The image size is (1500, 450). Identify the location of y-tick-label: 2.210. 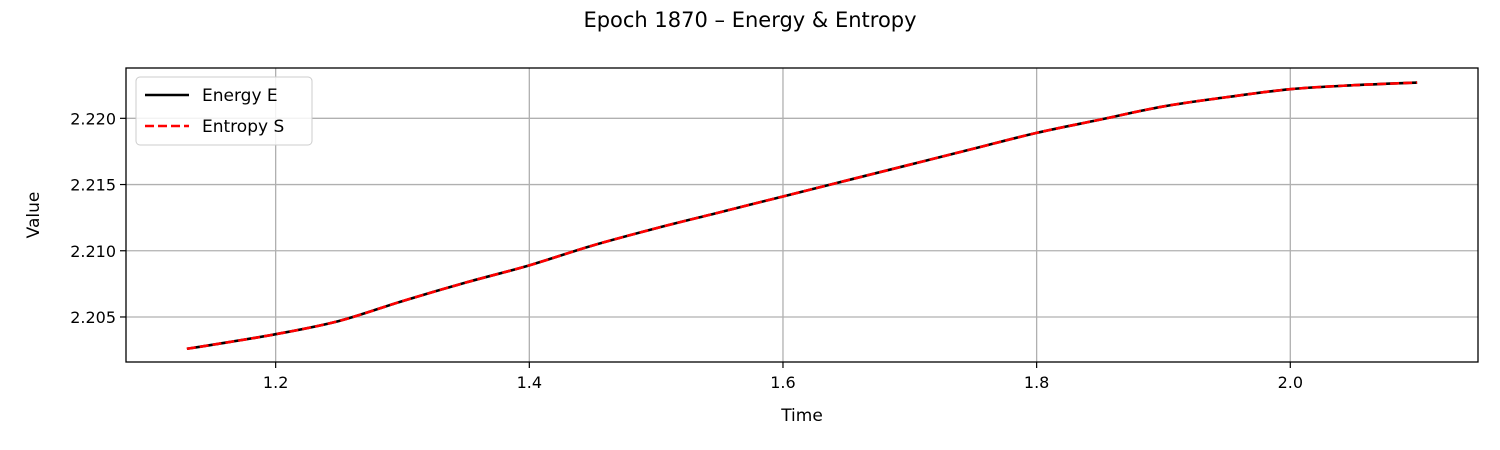
(93, 251).